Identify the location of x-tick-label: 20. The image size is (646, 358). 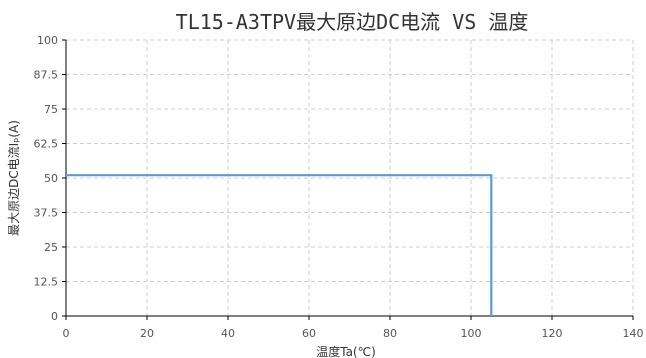
(147, 333).